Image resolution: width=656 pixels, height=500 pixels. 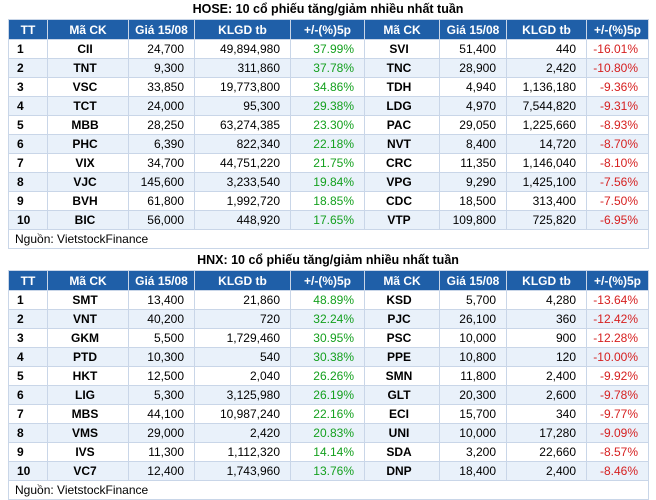 I want to click on cell-change-gain: 37.99%, so click(x=327, y=49).